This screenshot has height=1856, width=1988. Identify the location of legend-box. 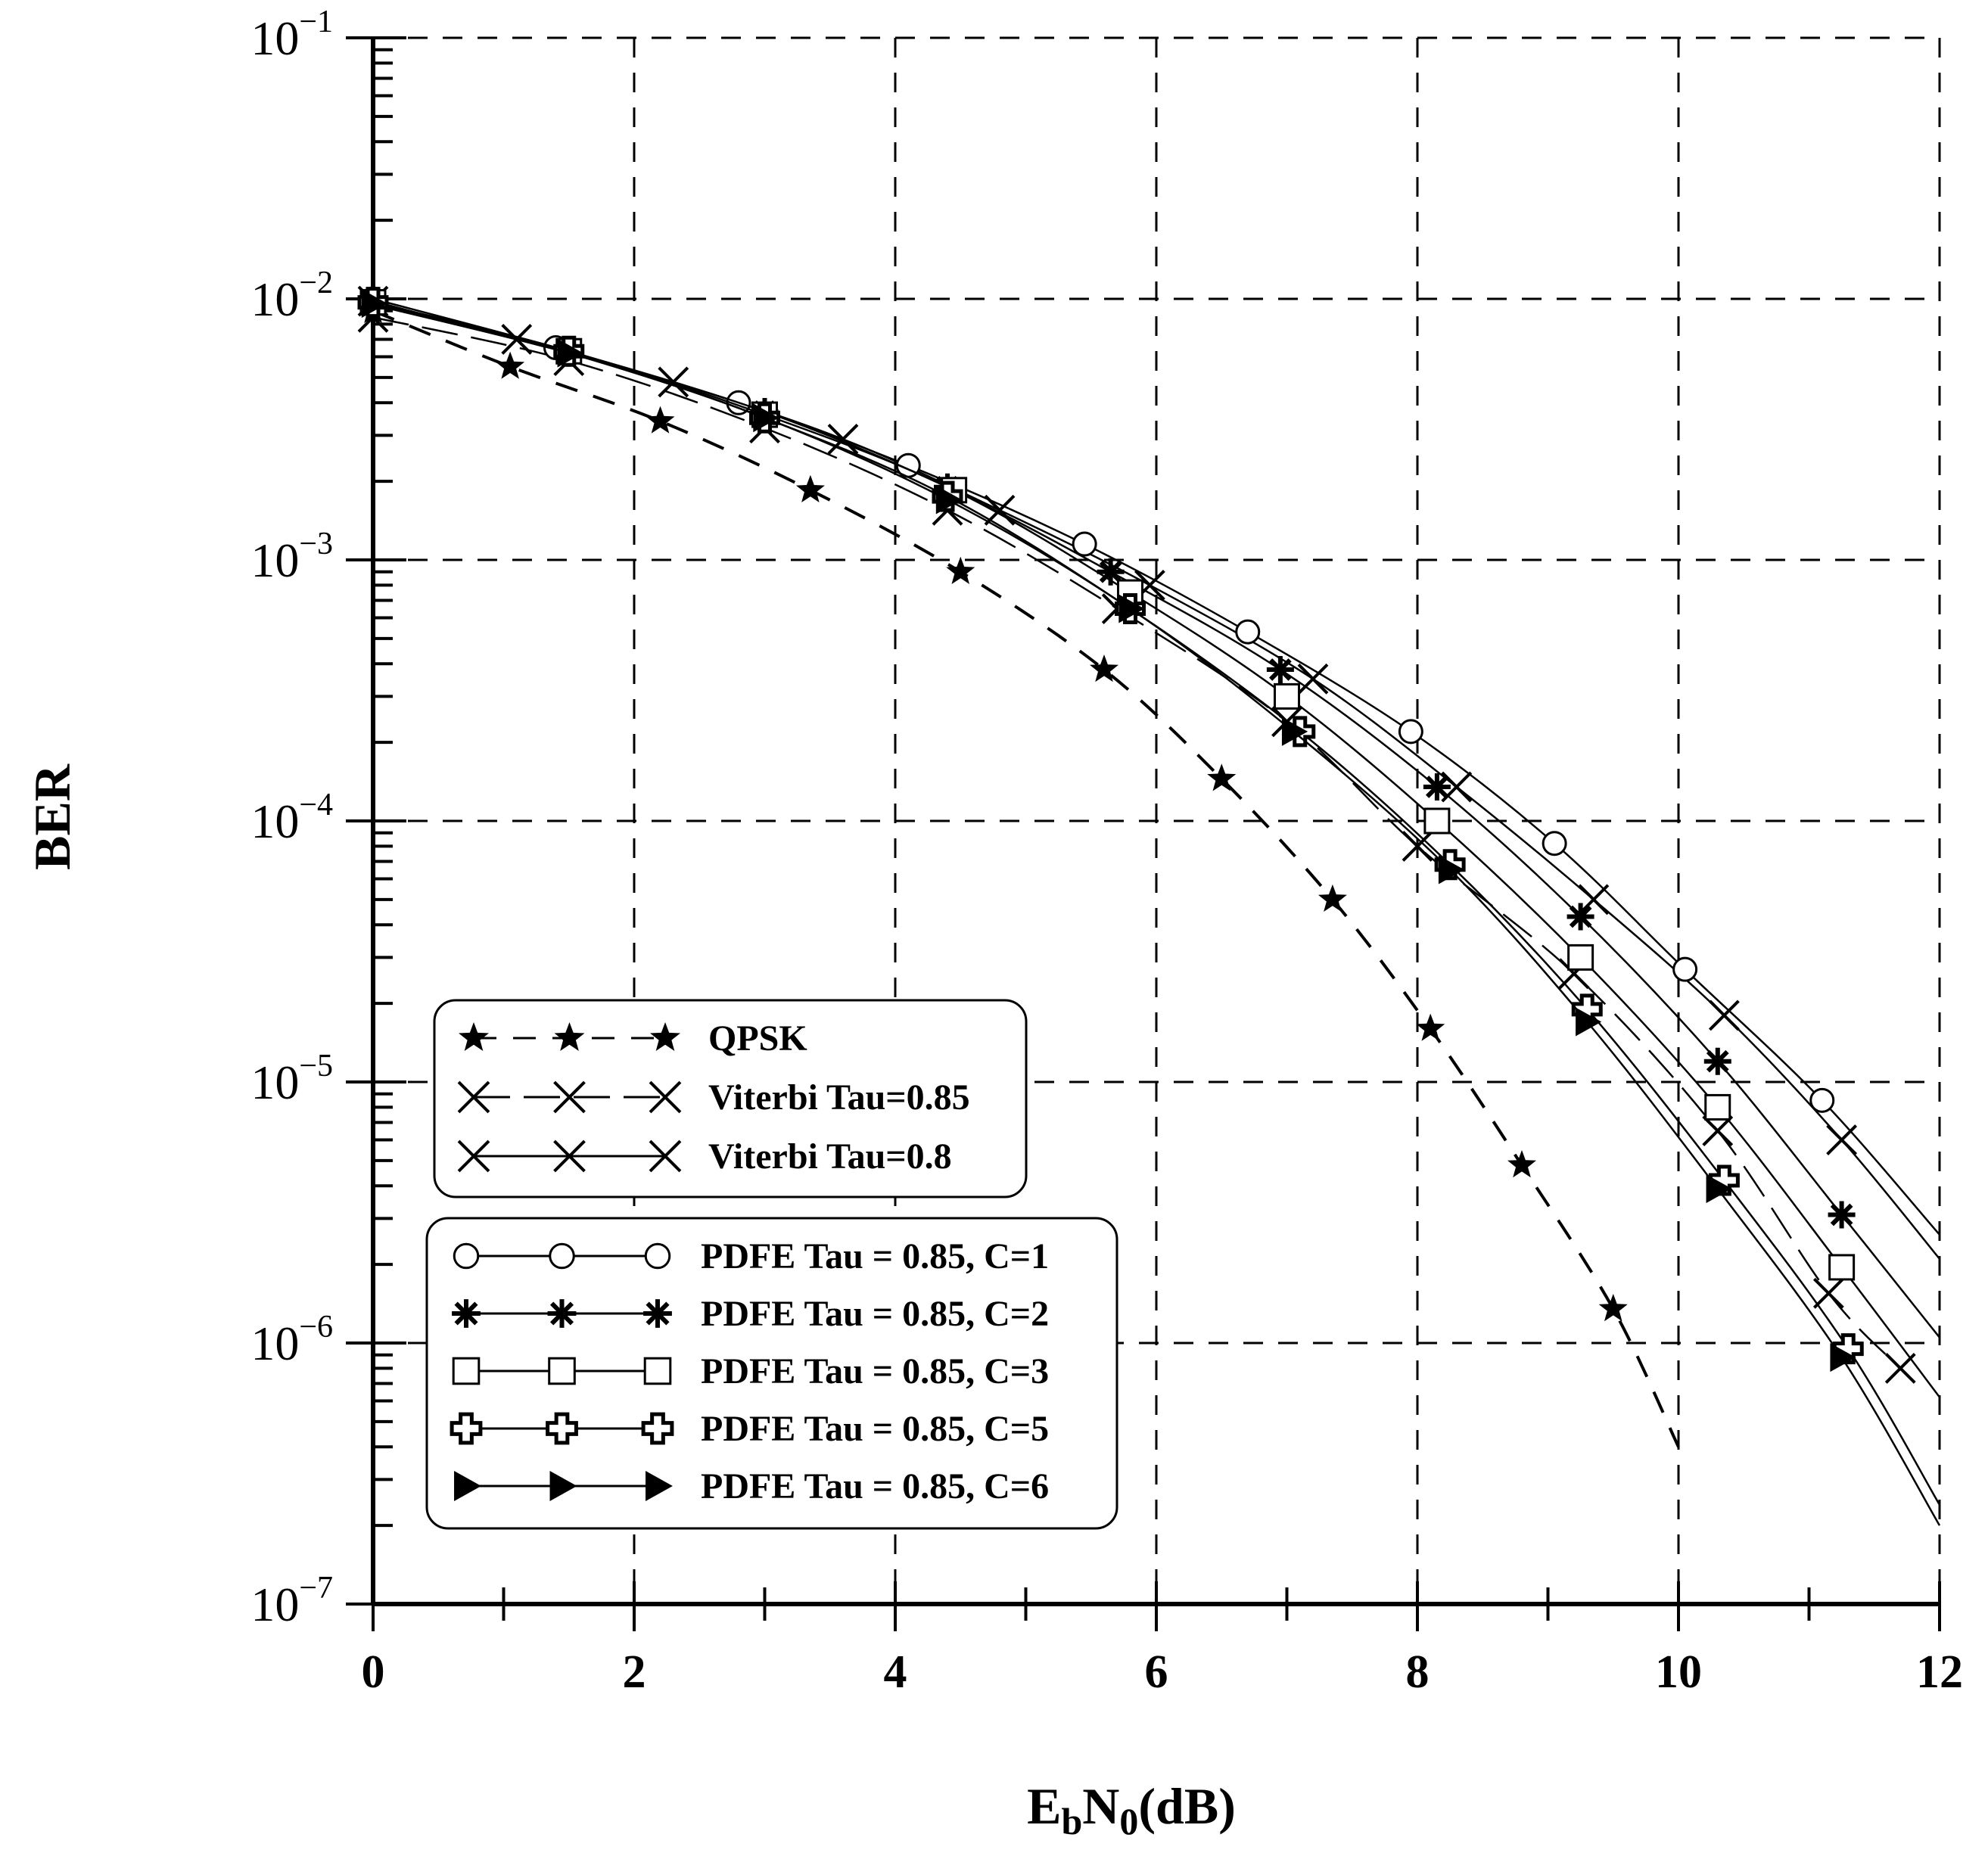
(730, 1098).